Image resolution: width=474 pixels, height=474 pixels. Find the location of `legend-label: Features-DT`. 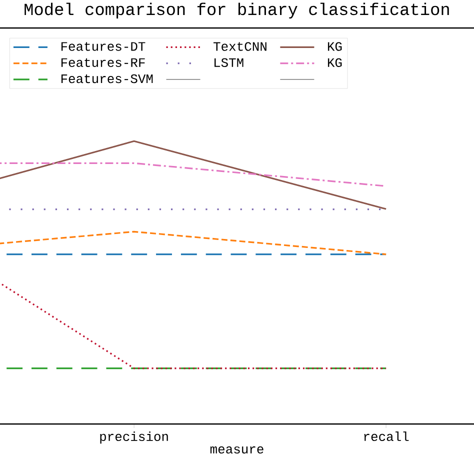

legend-label: Features-DT is located at coordinates (103, 46).